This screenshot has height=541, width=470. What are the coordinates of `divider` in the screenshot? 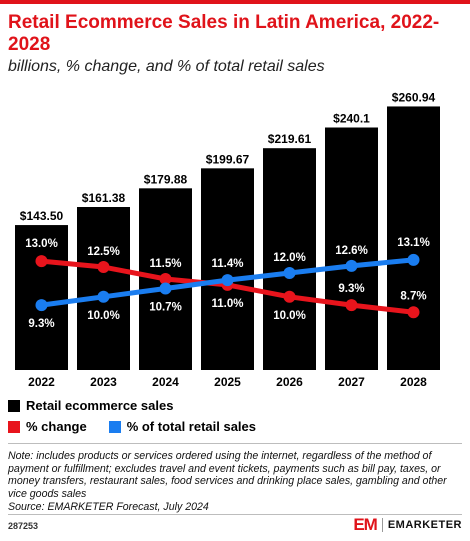 It's located at (235, 443).